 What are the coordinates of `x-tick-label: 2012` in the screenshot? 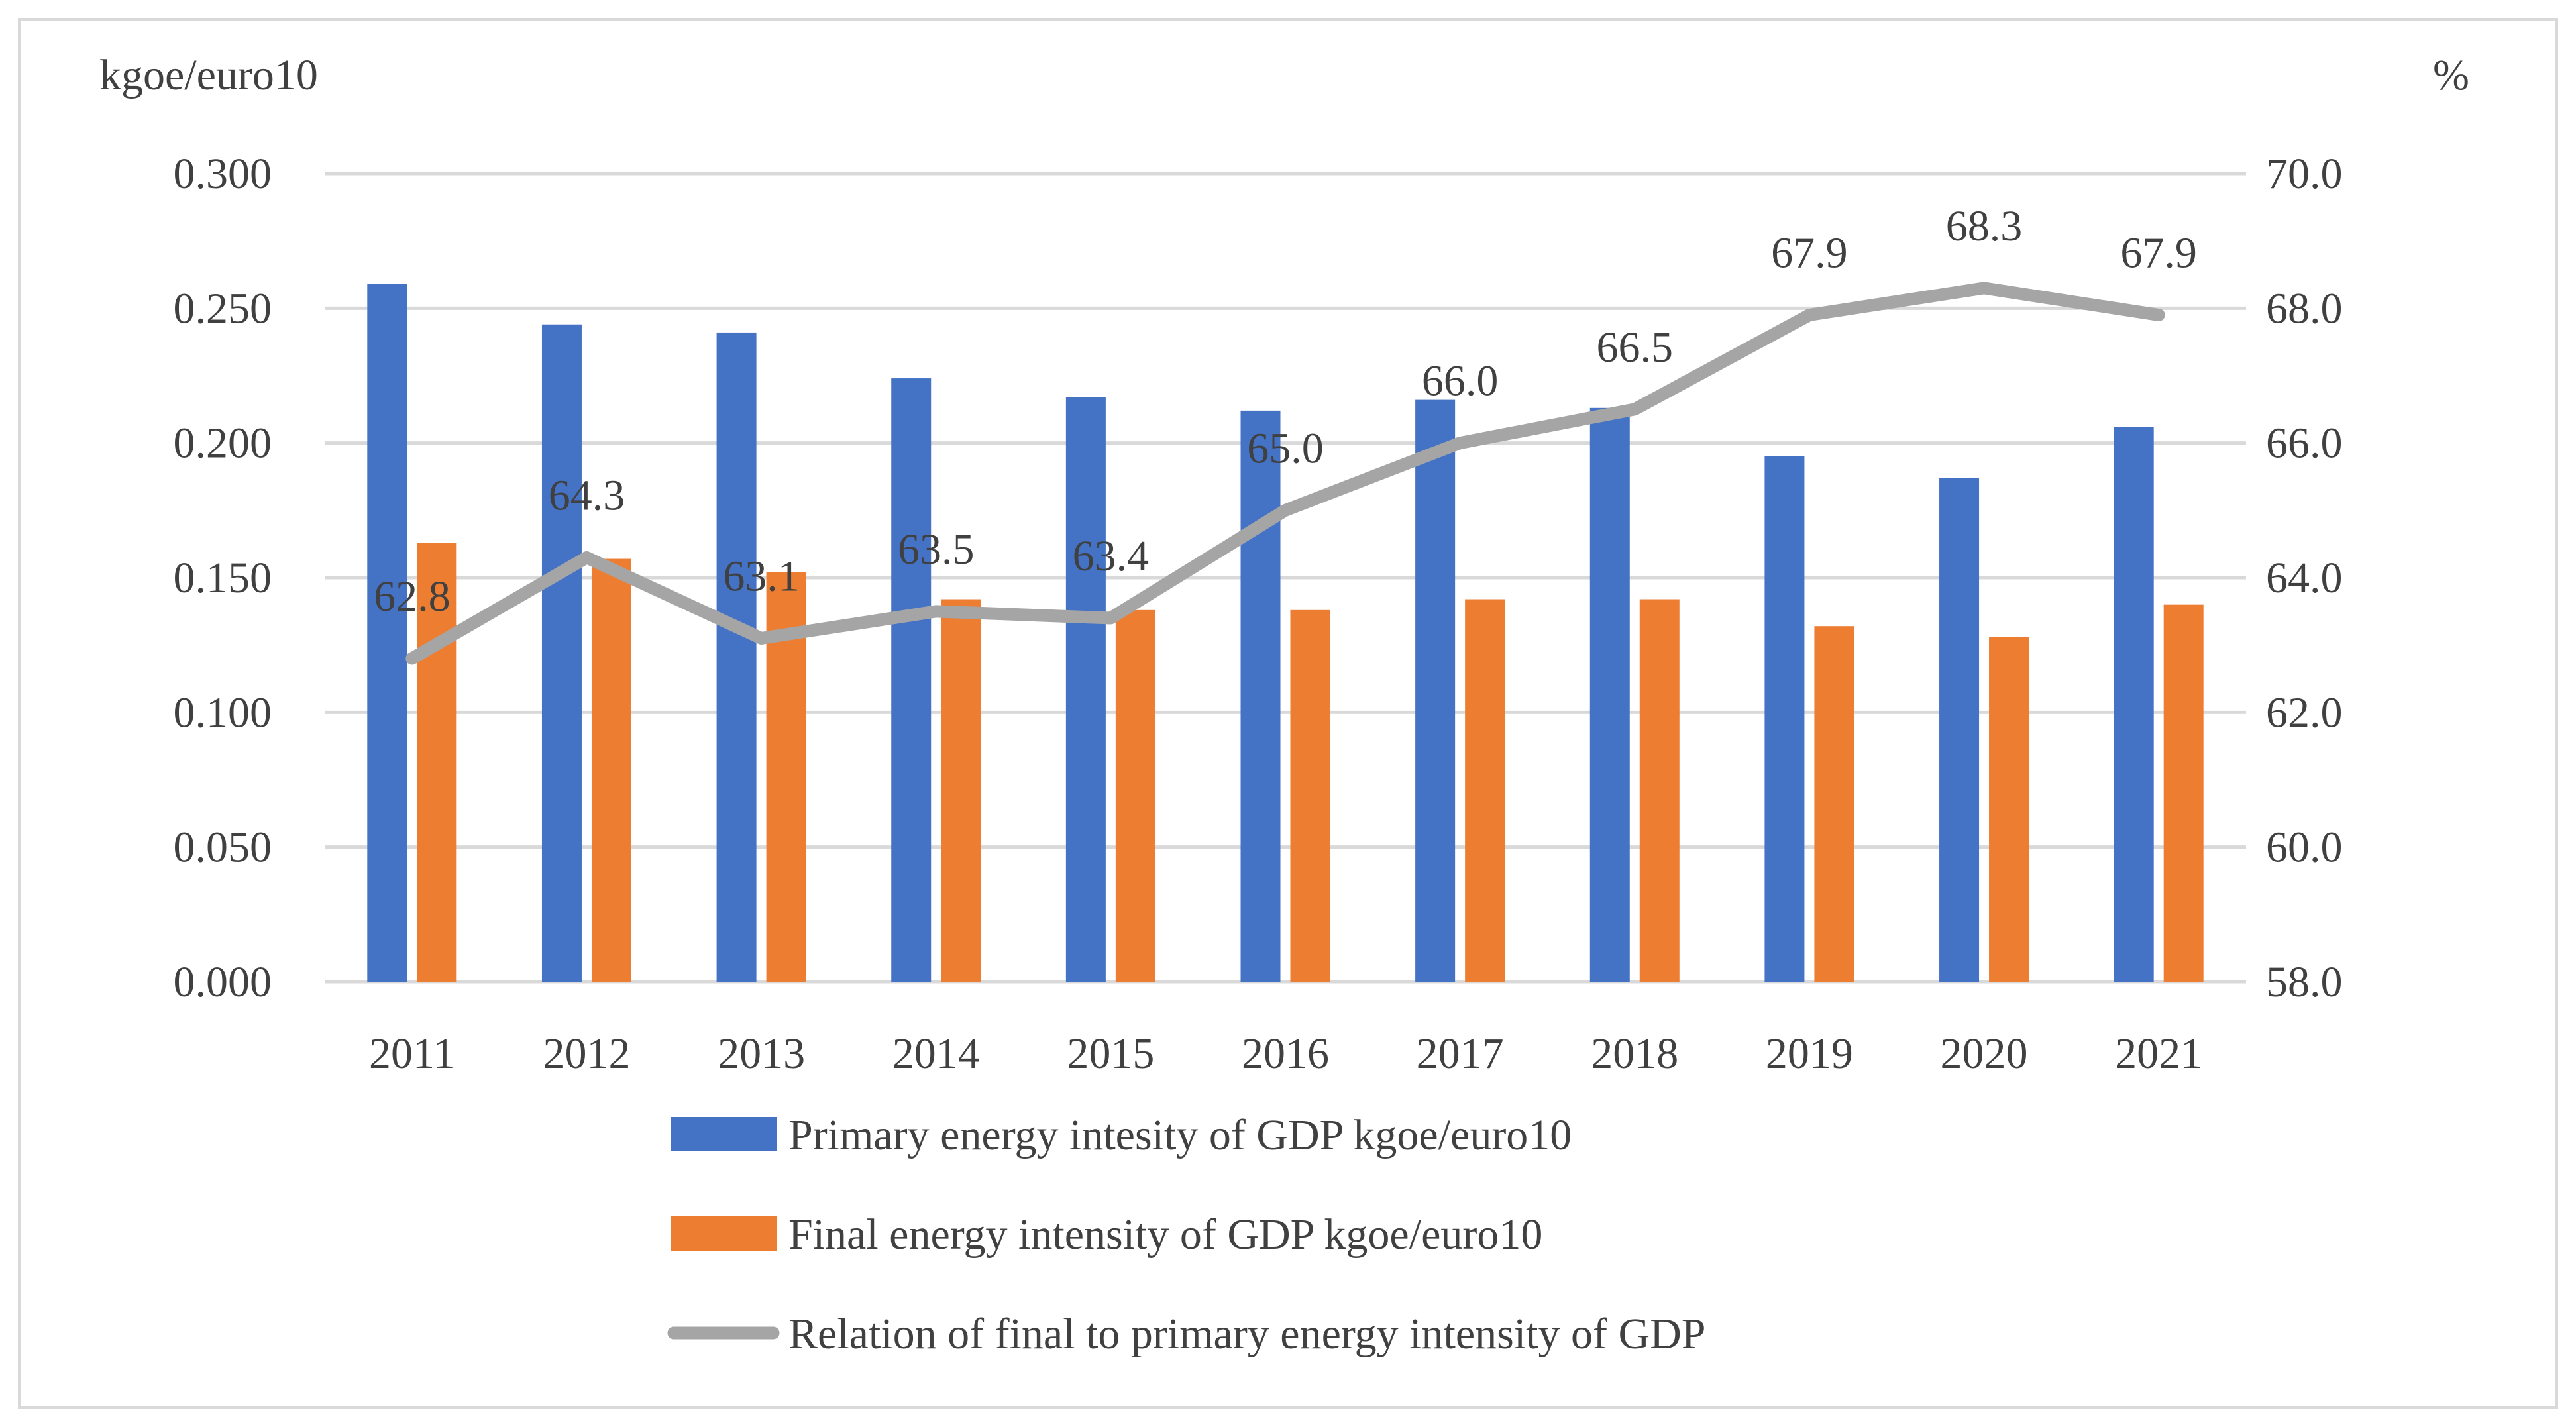 It's located at (586, 1054).